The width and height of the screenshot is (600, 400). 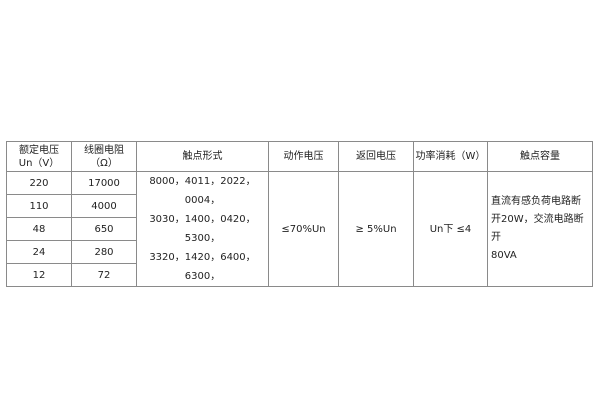 I want to click on voltage-cell: 48, so click(x=39, y=229).